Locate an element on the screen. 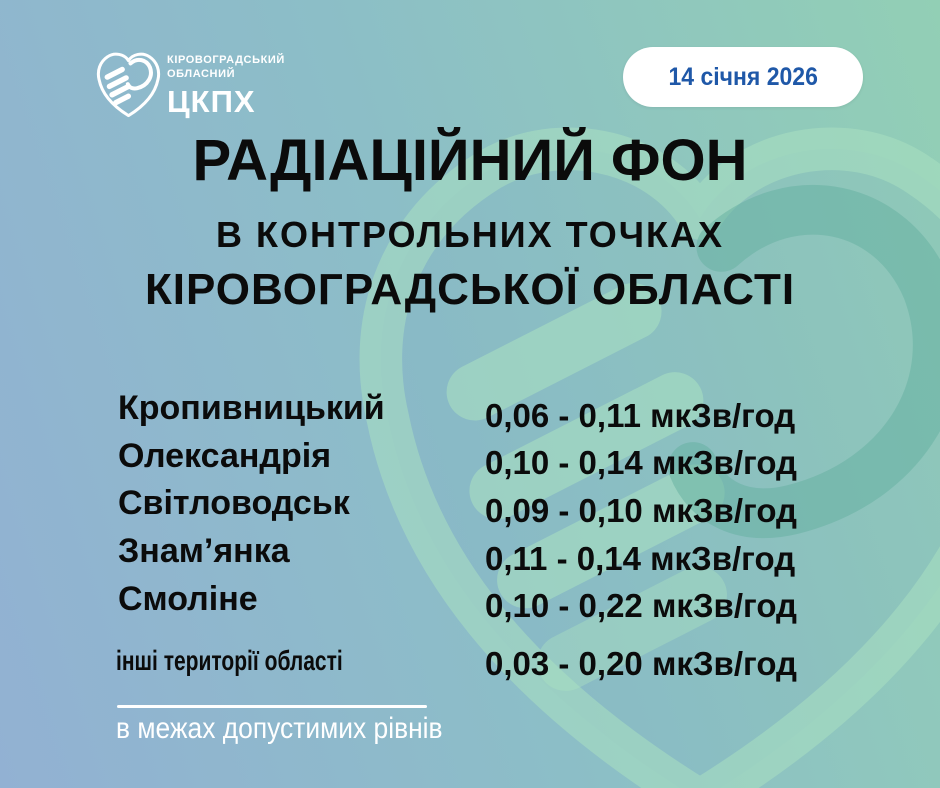 Image resolution: width=940 pixels, height=788 pixels. location-label: Світловодськ is located at coordinates (234, 503).